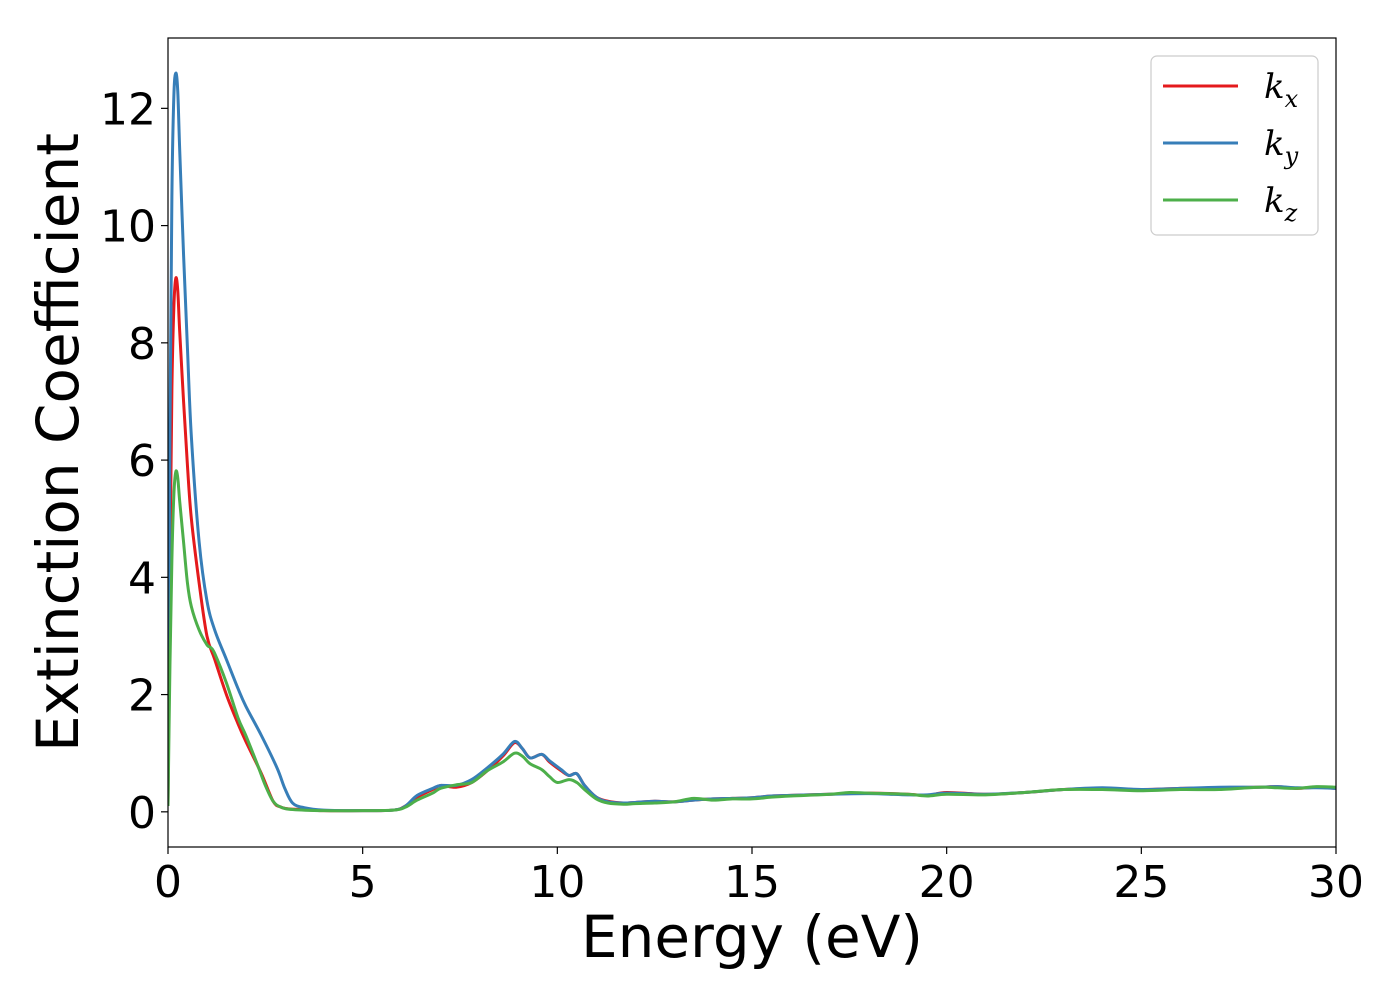 The width and height of the screenshot is (1400, 1000). What do you see at coordinates (142, 344) in the screenshot?
I see `y-tick-label: 8` at bounding box center [142, 344].